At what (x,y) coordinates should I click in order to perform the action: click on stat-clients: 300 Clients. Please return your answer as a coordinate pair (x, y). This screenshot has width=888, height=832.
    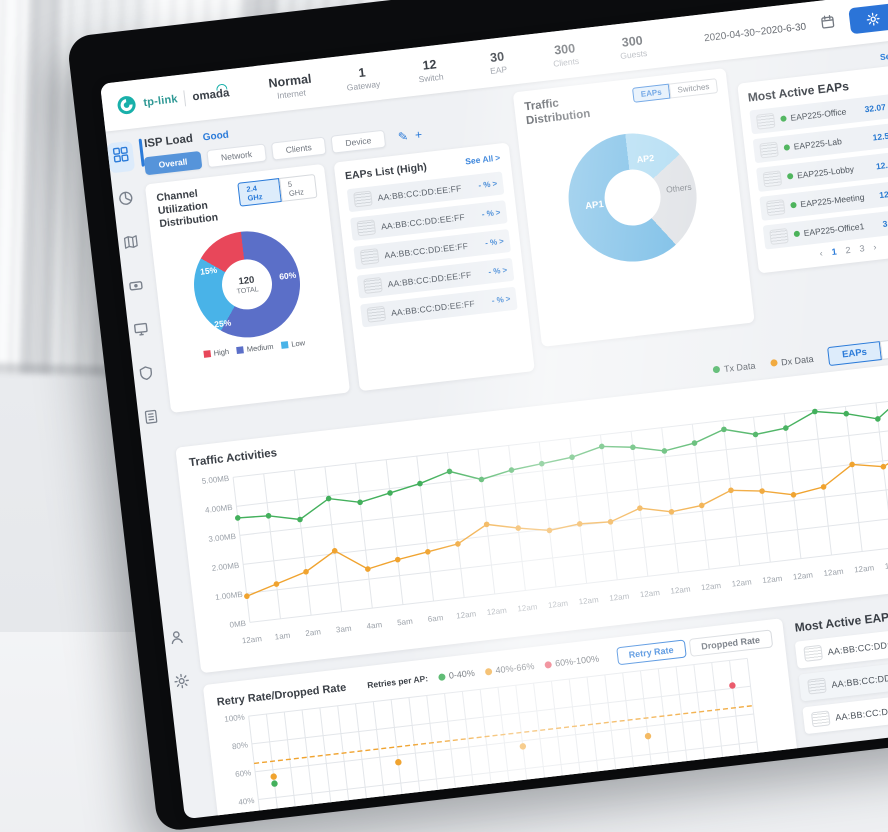
    Looking at the image, I should click on (566, 54).